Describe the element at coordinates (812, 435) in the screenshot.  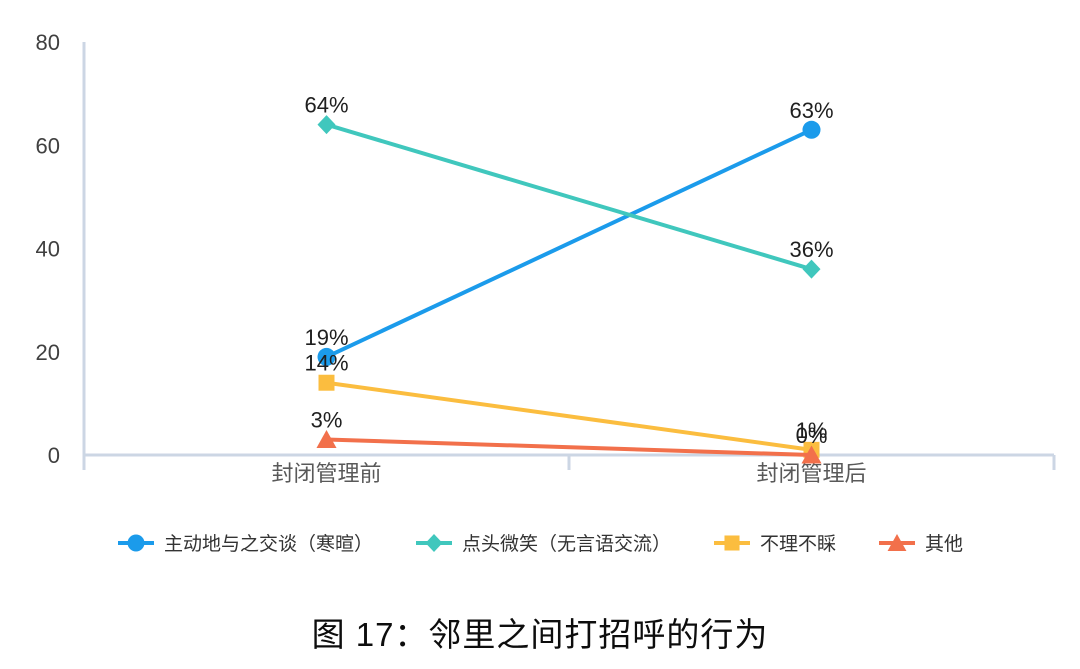
I see `data-label: 0%` at that location.